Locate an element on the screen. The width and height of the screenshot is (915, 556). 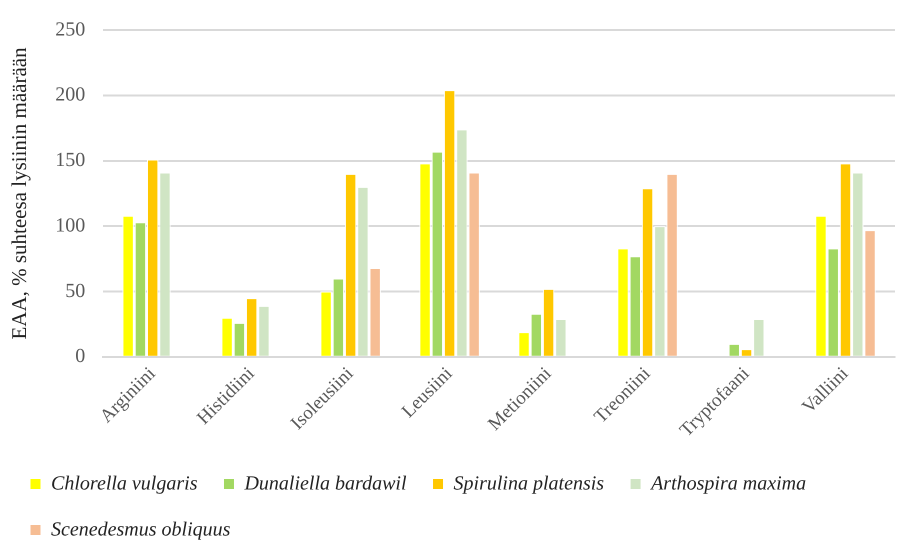
y-tick-label: 200 is located at coordinates (70, 95).